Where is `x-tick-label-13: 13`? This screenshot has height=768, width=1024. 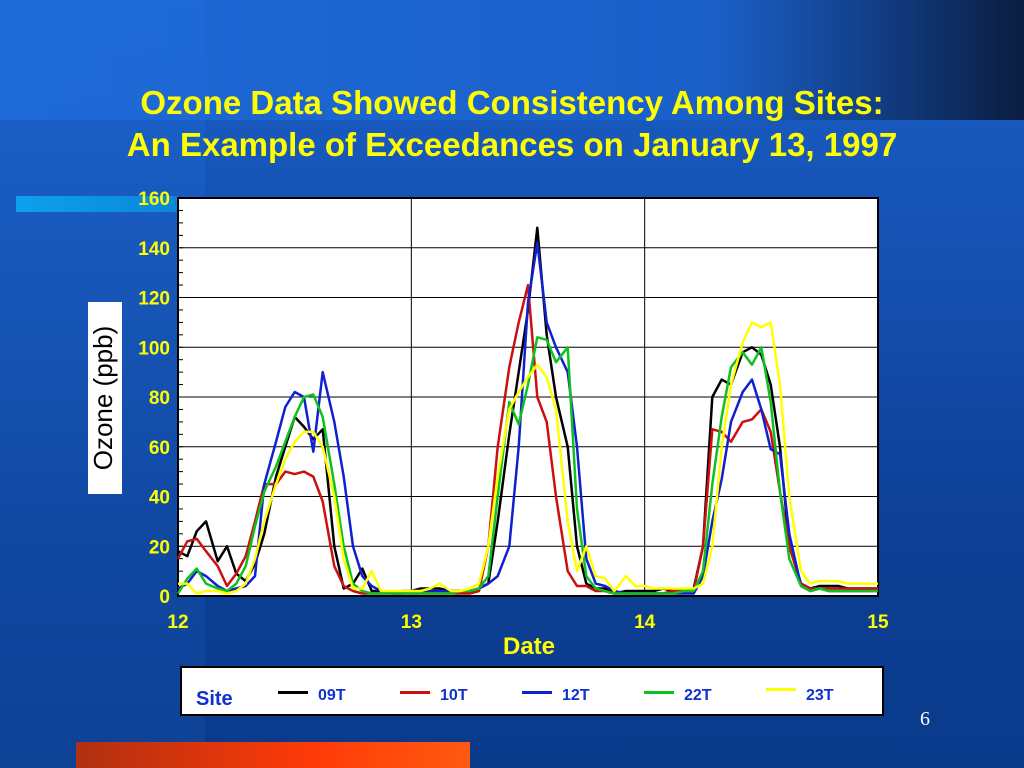
x-tick-label-13: 13 is located at coordinates (411, 622).